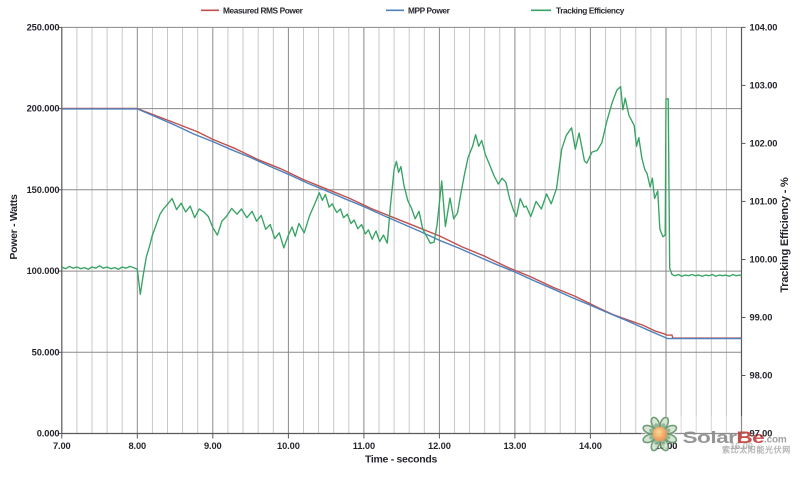 The width and height of the screenshot is (800, 480). What do you see at coordinates (14, 227) in the screenshot?
I see `svg-text: Power - Watts` at bounding box center [14, 227].